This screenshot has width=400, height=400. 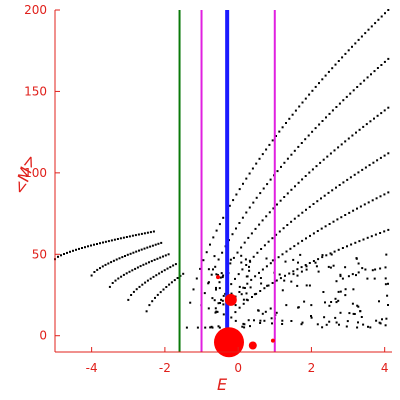 What do you see at coordinates (92, 368) in the screenshot?
I see `x-tick-label: -4` at bounding box center [92, 368].